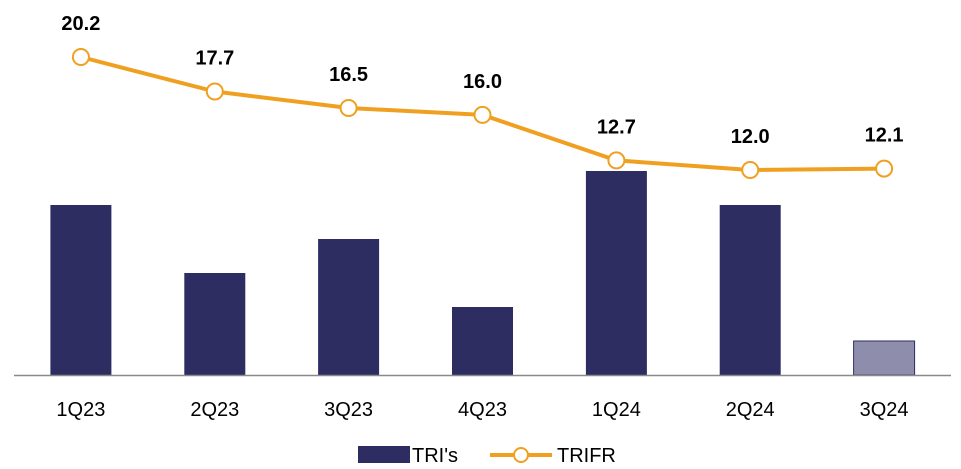  I want to click on legend-label-tris: TRI's, so click(435, 456).